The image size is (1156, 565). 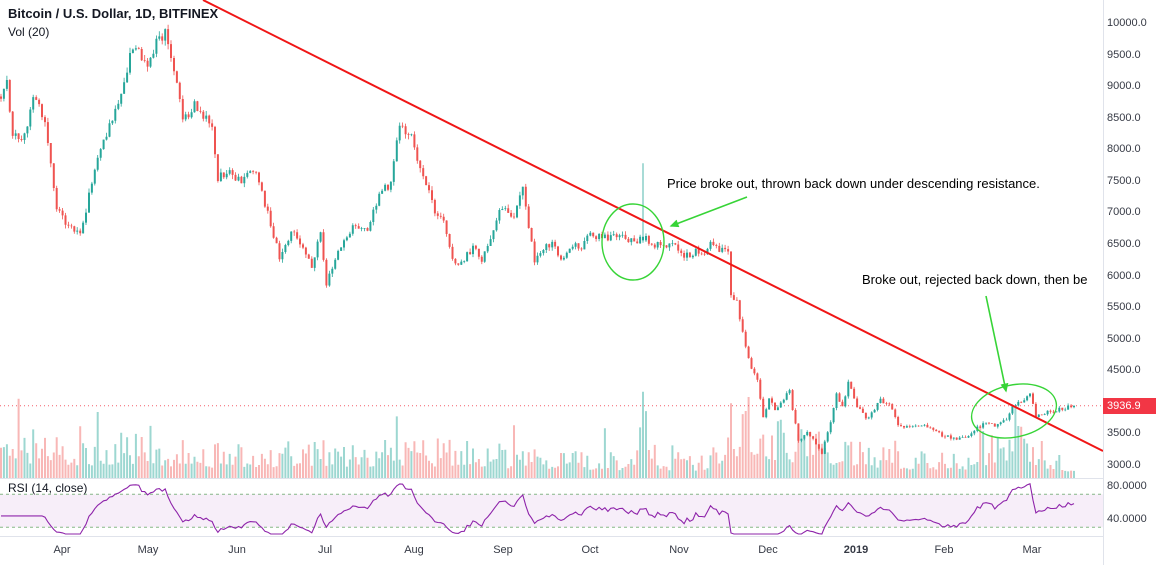 I want to click on time-tick-label: Dec, so click(x=768, y=550).